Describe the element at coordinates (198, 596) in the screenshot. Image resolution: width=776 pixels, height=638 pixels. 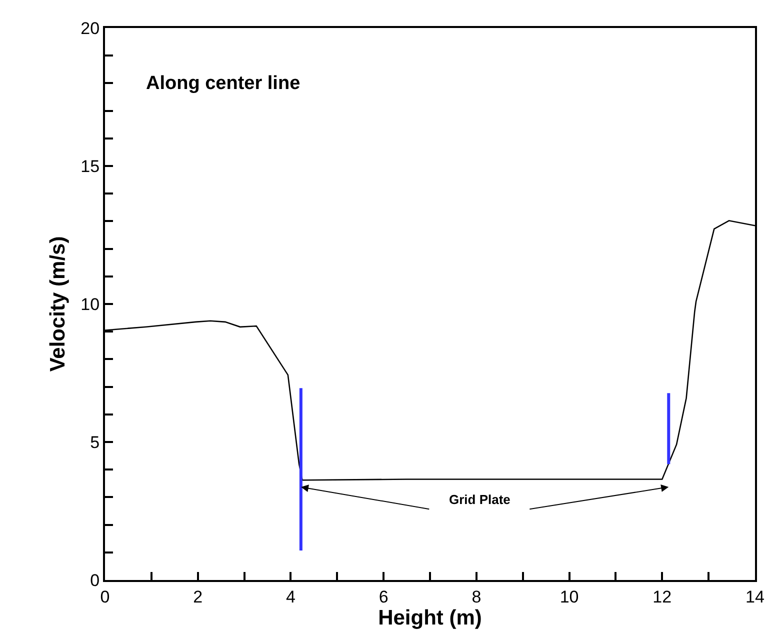
I see `x-tick-label: 2` at that location.